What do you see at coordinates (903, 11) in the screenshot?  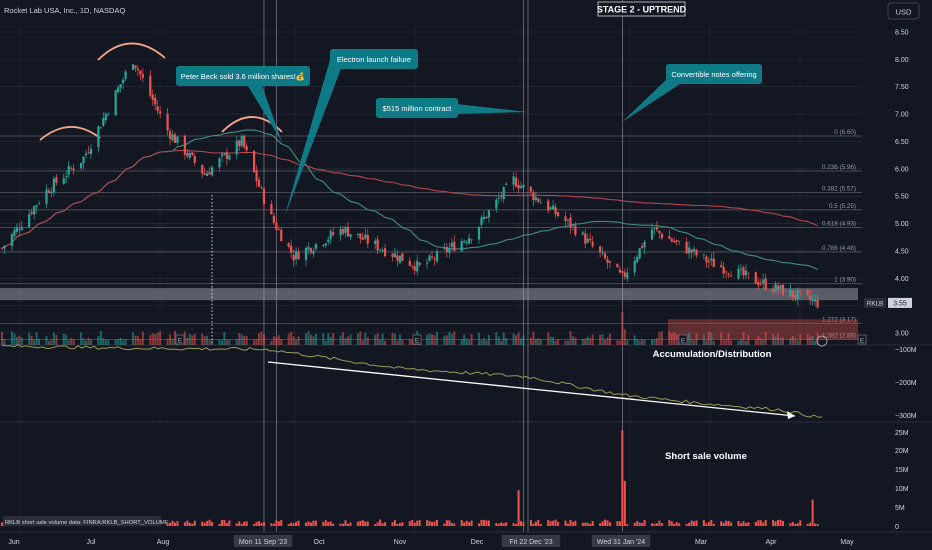 I see `currency-button: USD` at bounding box center [903, 11].